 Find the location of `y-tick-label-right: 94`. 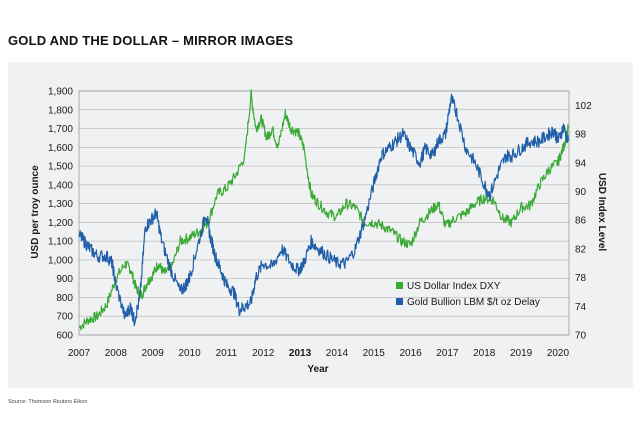

y-tick-label-right: 94 is located at coordinates (581, 163).